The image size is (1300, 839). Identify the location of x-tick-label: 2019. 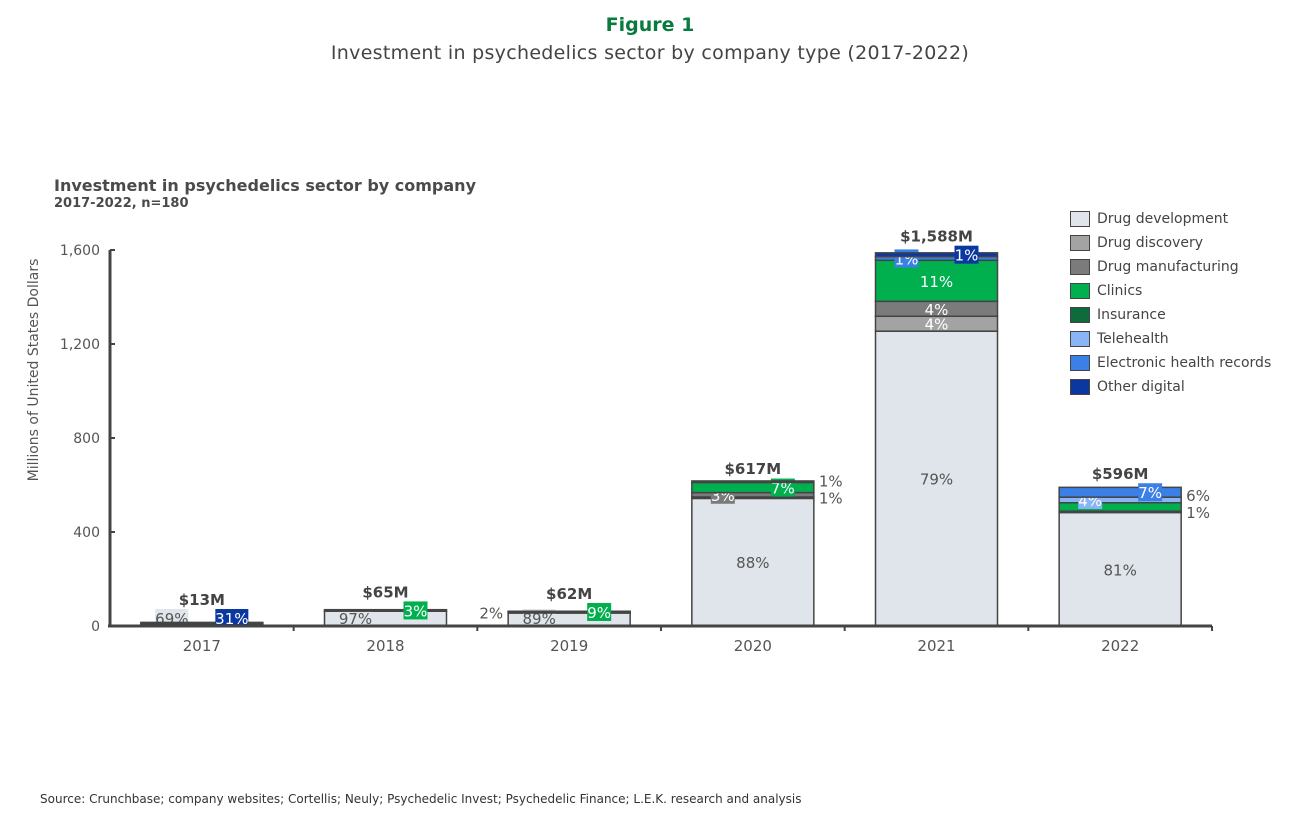
(569, 646).